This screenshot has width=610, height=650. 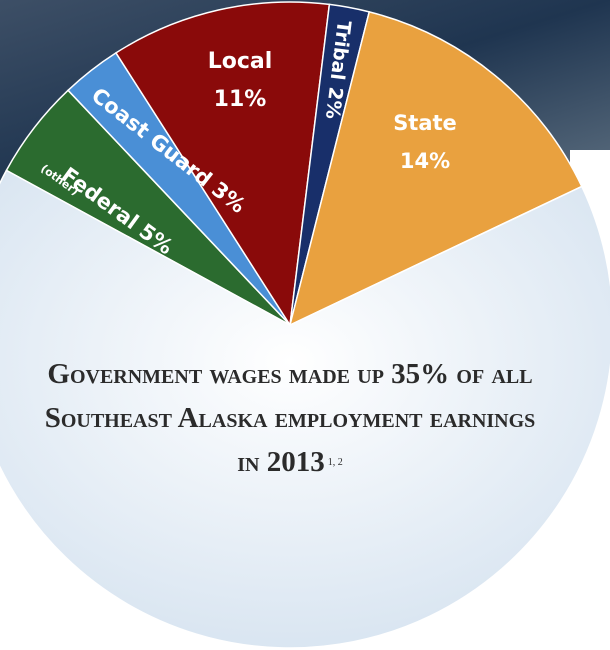 What do you see at coordinates (334, 103) in the screenshot?
I see `slice-value-label: 2%` at bounding box center [334, 103].